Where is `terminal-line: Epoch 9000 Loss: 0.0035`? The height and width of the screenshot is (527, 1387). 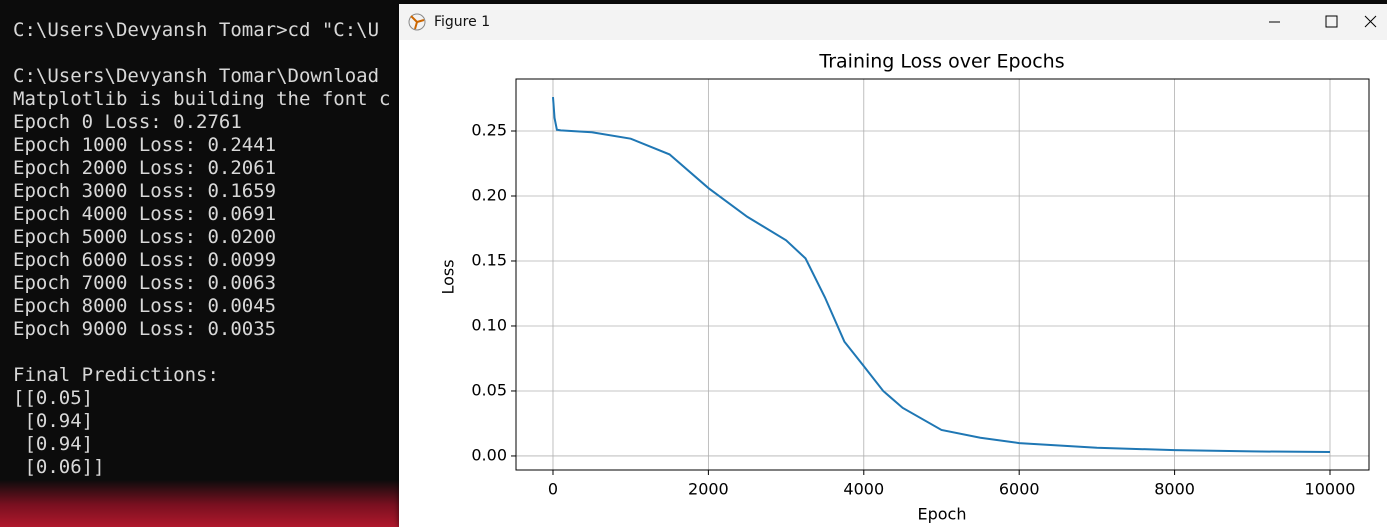 terminal-line: Epoch 9000 Loss: 0.0035 is located at coordinates (145, 329).